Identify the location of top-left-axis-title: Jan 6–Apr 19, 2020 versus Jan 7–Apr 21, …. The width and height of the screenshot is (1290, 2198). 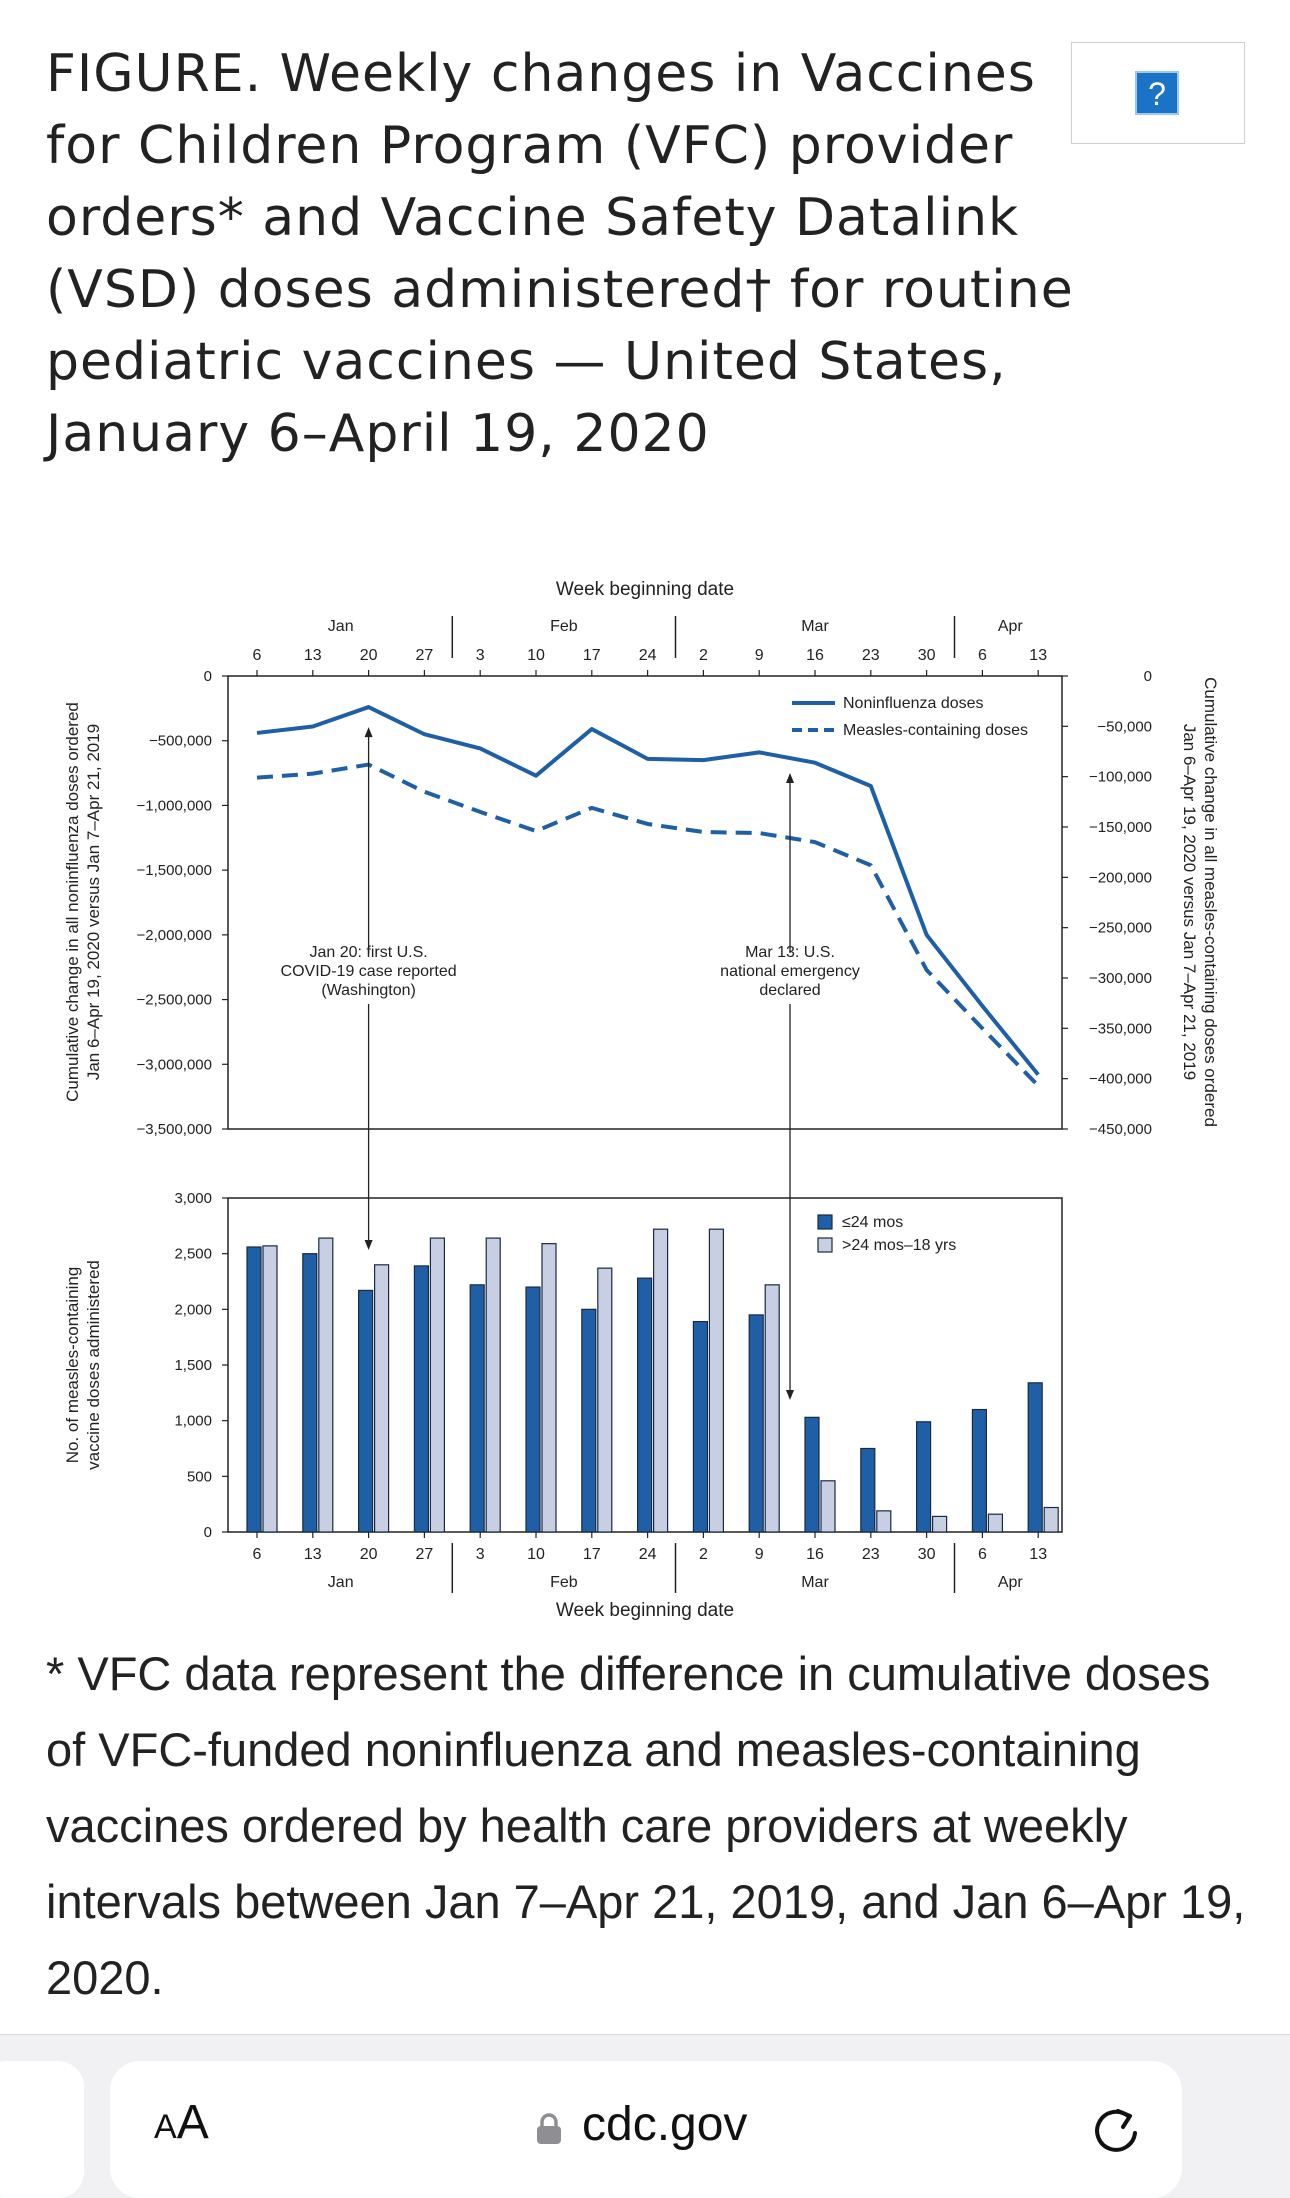
(93, 902).